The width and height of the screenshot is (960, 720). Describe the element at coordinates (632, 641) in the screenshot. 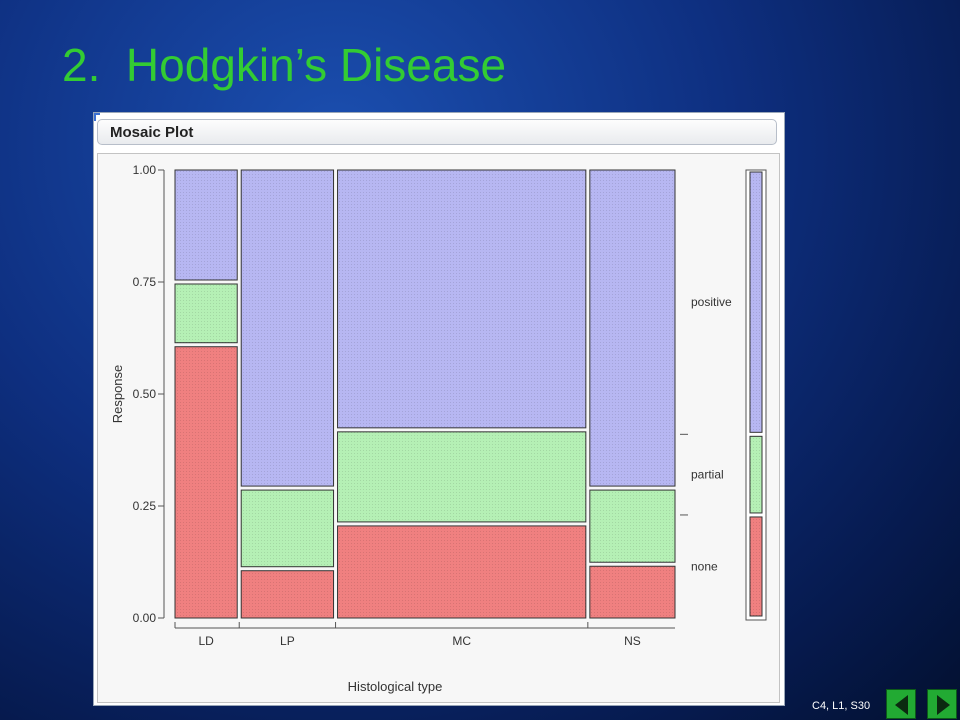

I see `x-tick-label-ns: NS` at that location.